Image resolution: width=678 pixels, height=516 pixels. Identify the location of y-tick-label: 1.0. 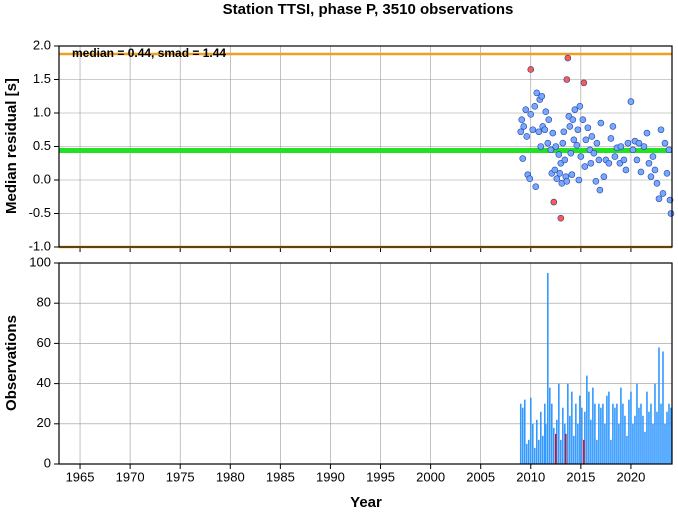
(42, 111).